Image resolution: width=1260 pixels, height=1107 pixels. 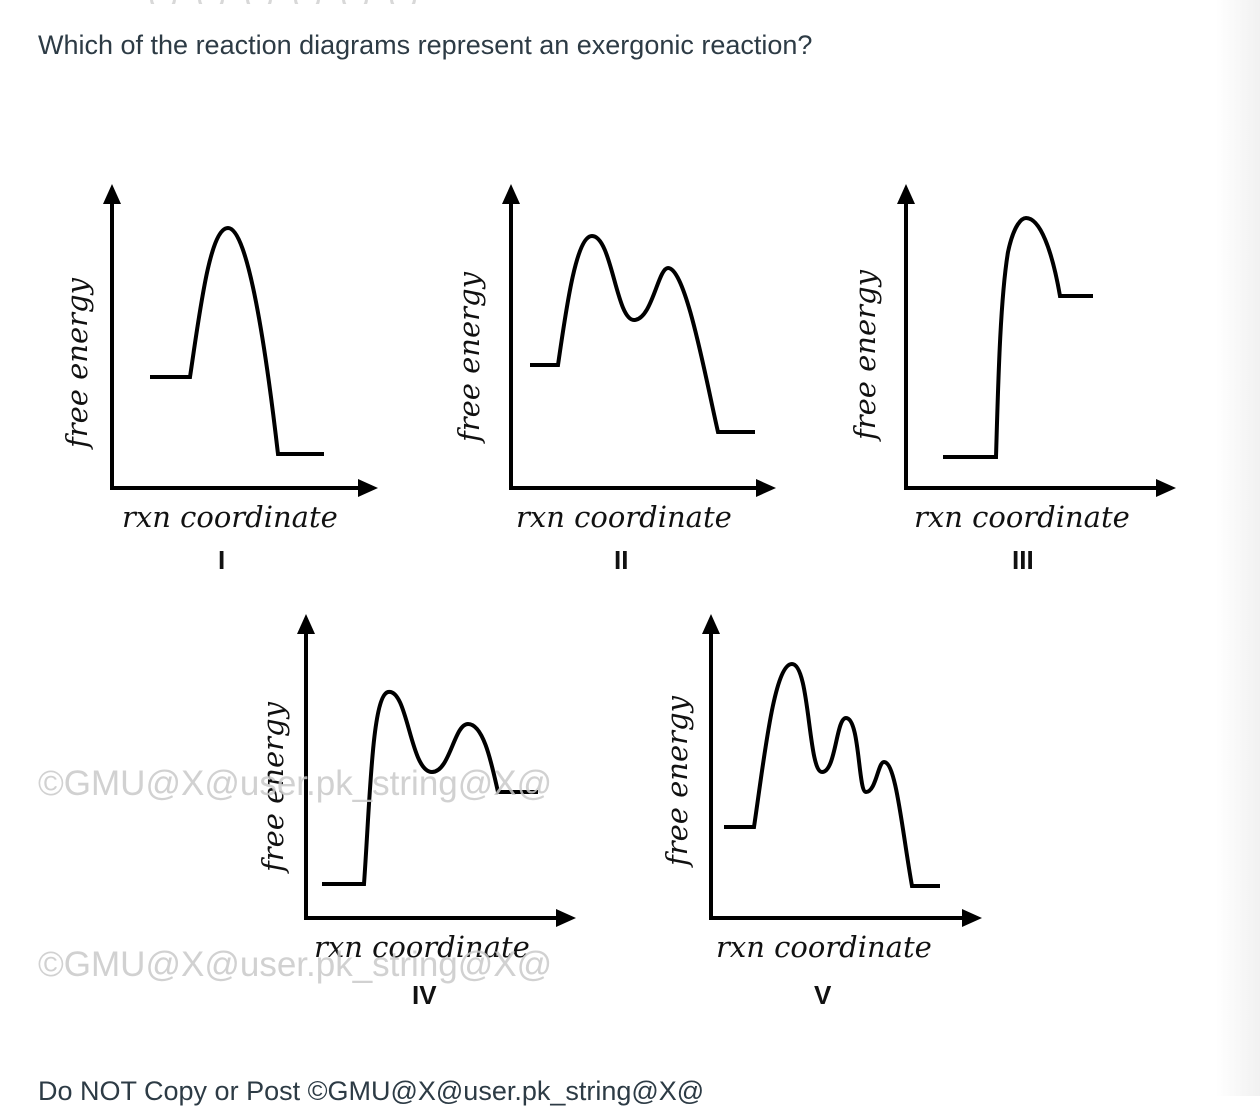 What do you see at coordinates (823, 995) in the screenshot?
I see `diagram-numeral: V` at bounding box center [823, 995].